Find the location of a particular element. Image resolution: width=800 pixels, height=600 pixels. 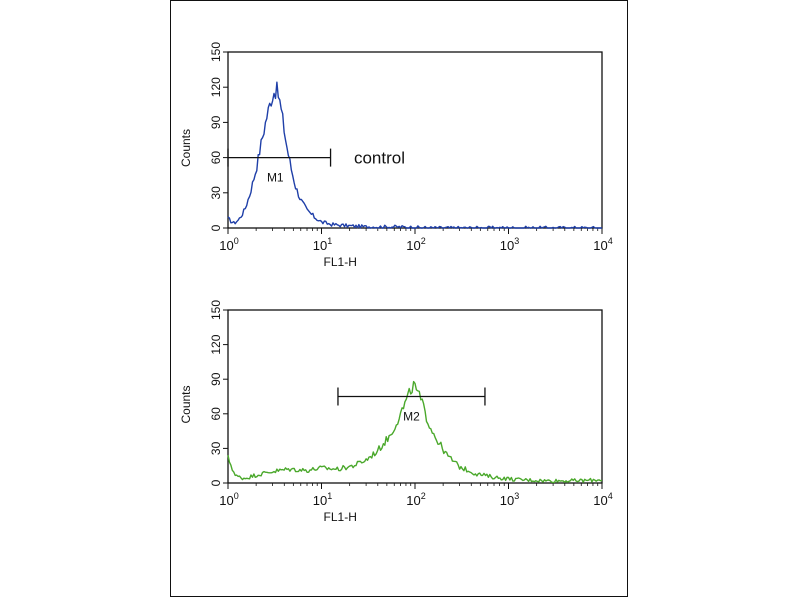

gate-label: M2 is located at coordinates (411, 417).